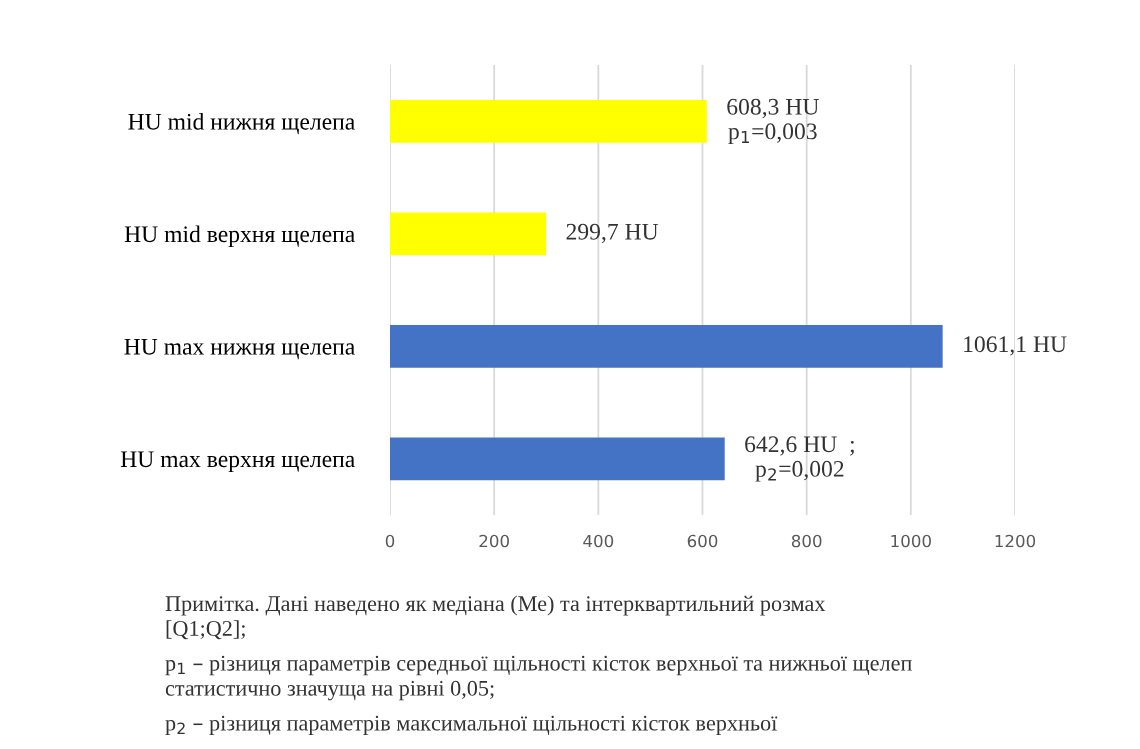 The height and width of the screenshot is (749, 1140). What do you see at coordinates (471, 725) in the screenshot?
I see `text: p$_{2}$ – різниця параметрів максимальної щільності кісток верхньої` at bounding box center [471, 725].